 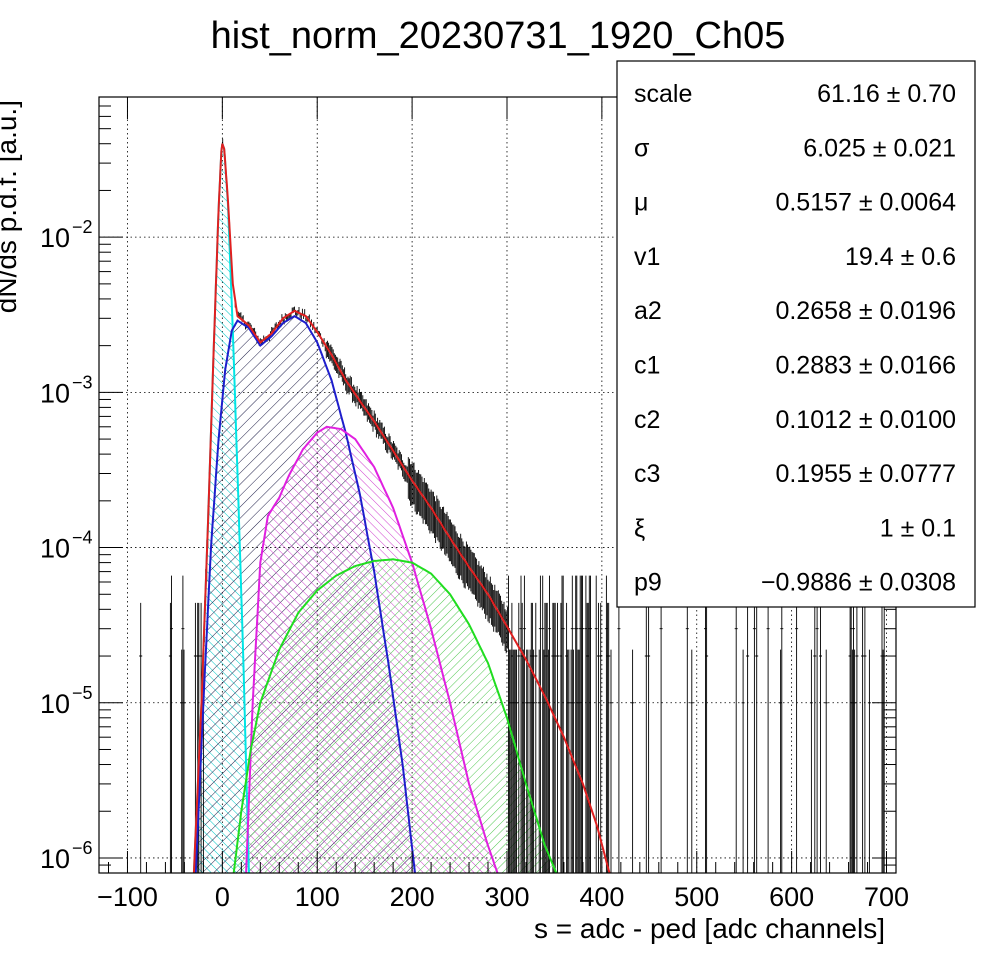 What do you see at coordinates (886, 897) in the screenshot?
I see `x-tick-label: 700` at bounding box center [886, 897].